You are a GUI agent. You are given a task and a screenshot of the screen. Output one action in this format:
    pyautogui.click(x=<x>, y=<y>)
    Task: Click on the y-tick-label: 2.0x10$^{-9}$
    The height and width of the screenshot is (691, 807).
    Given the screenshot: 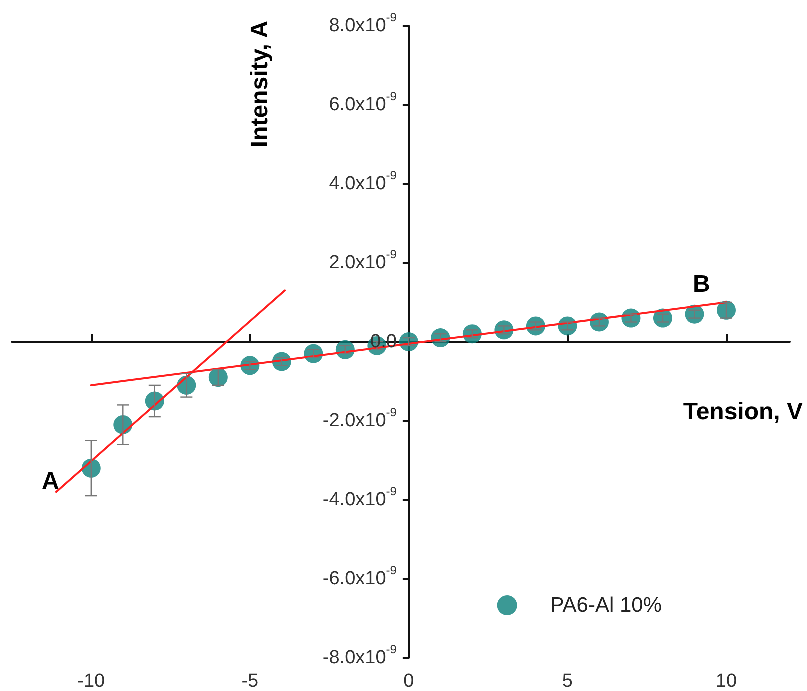 What is the action you would take?
    pyautogui.click(x=363, y=261)
    